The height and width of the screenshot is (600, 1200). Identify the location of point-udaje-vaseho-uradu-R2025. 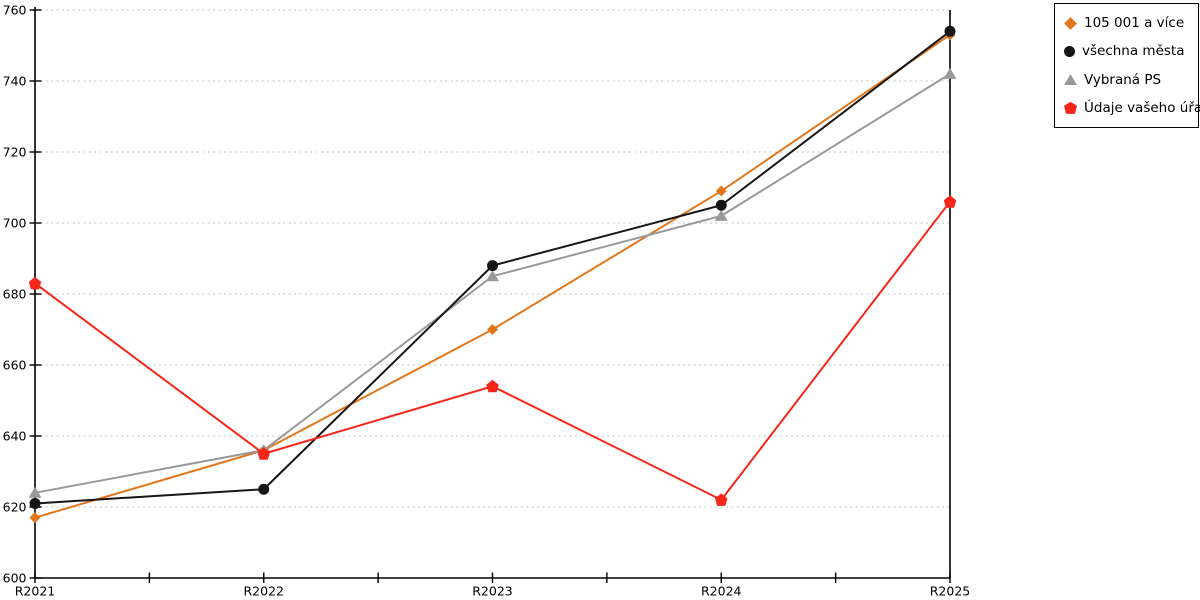
(950, 201).